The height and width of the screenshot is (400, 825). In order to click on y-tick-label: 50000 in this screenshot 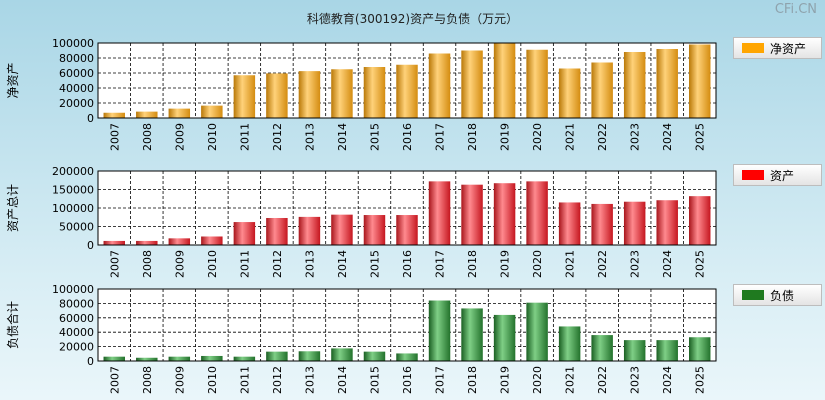, I will do `click(76, 227)`.